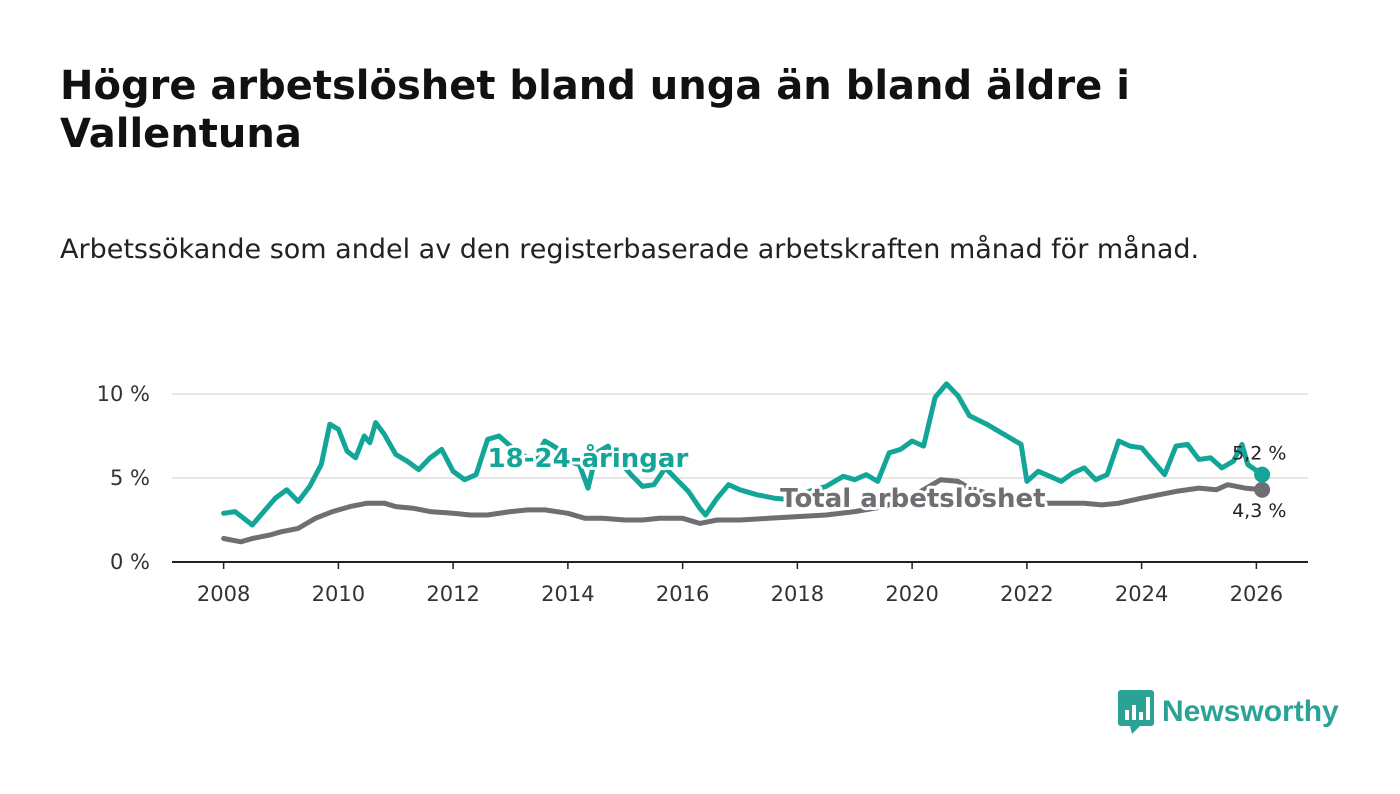 The width and height of the screenshot is (1400, 794). Describe the element at coordinates (452, 594) in the screenshot. I see `x-tick-label: 2012` at that location.